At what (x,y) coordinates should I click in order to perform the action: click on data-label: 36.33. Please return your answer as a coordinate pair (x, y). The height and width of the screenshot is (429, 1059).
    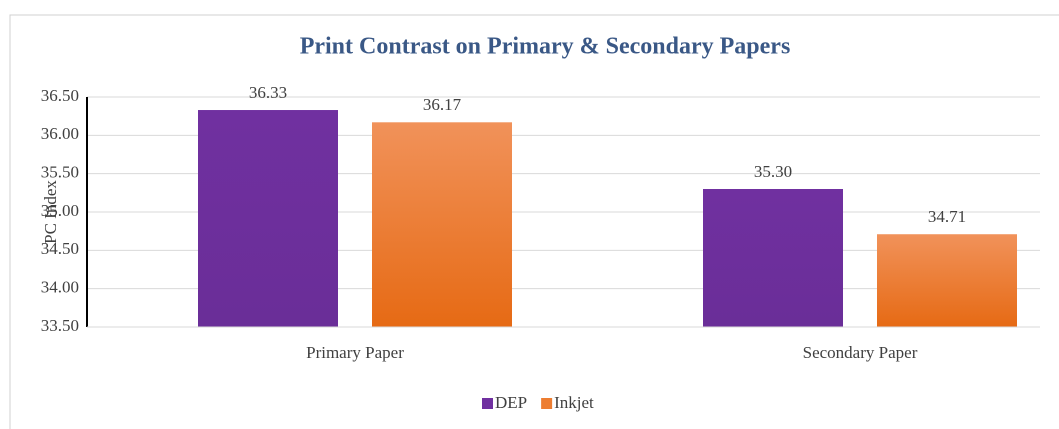
    Looking at the image, I should click on (268, 92).